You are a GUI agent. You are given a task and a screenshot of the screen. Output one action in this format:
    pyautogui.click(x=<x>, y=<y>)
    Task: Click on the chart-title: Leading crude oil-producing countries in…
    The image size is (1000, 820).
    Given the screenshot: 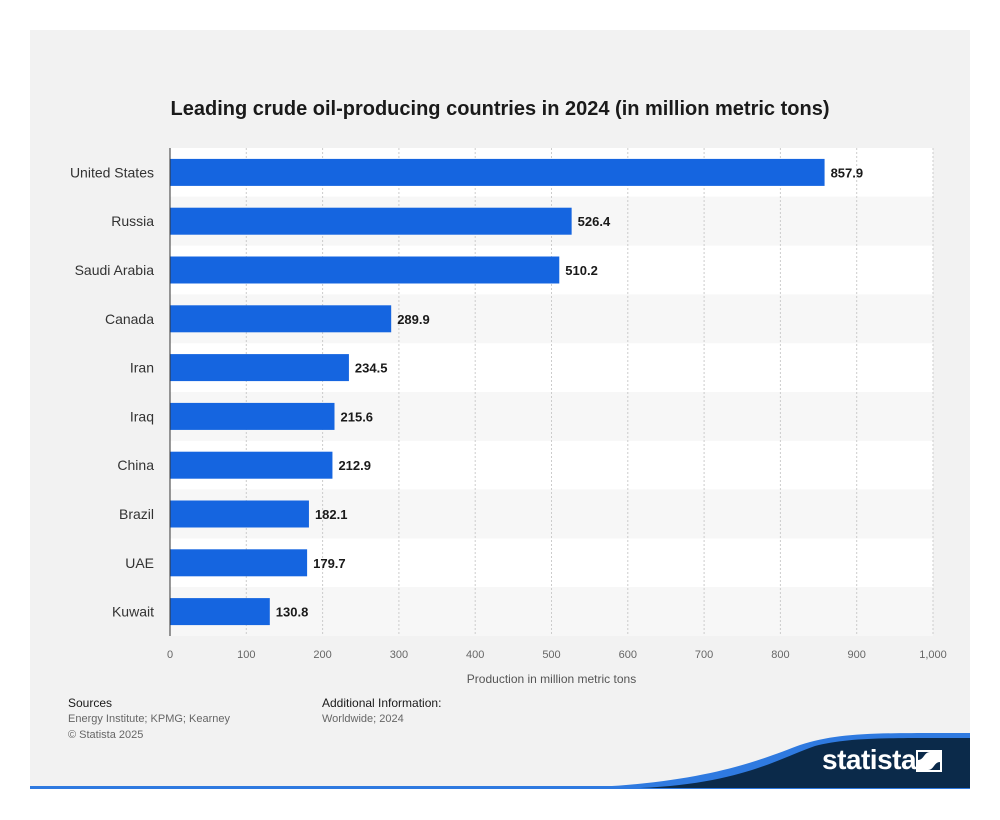 What is the action you would take?
    pyautogui.click(x=500, y=109)
    